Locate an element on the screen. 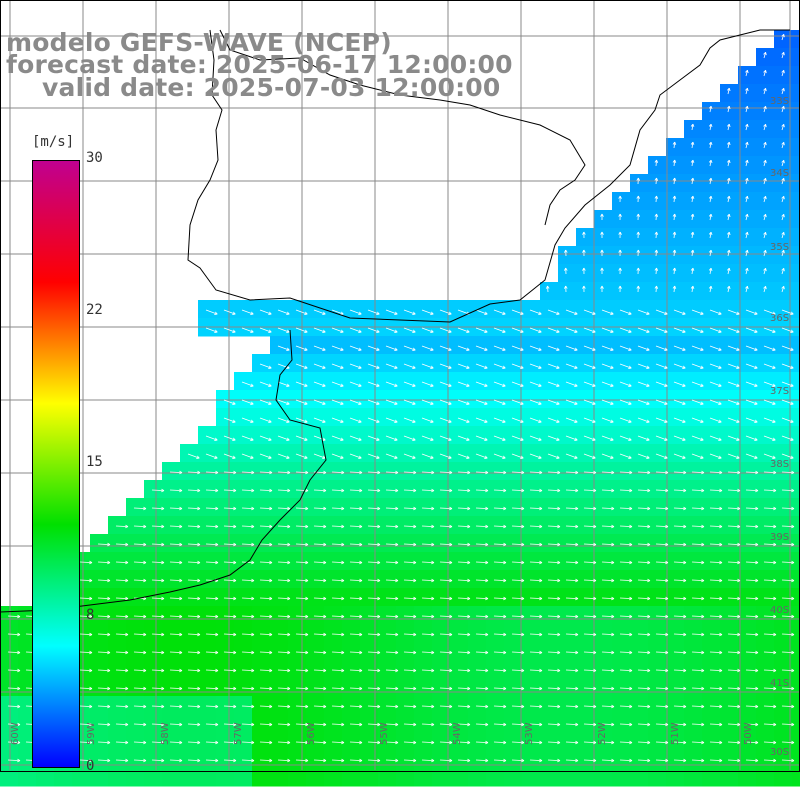 This screenshot has height=800, width=800. colorbar is located at coordinates (56, 464).